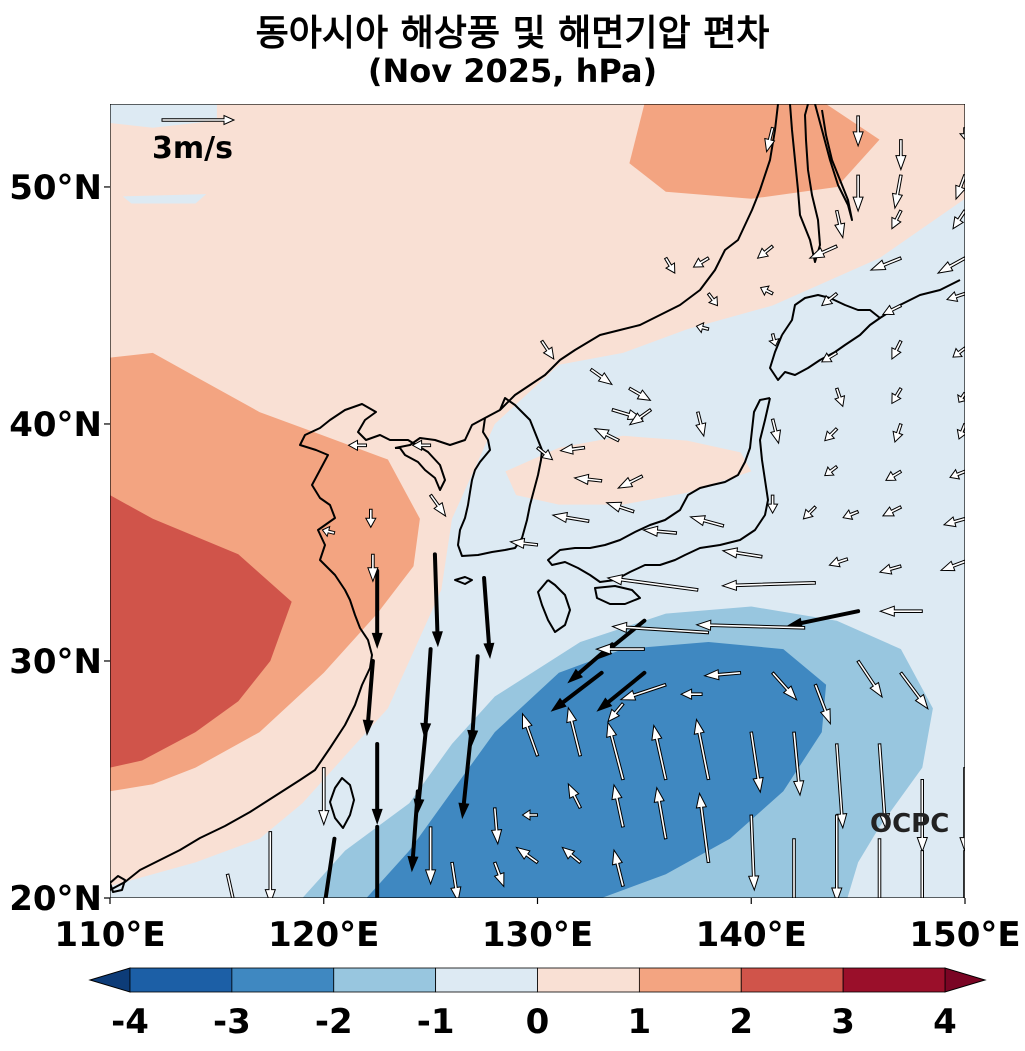 The image size is (1025, 1051). I want to click on chart-subtitle: (Nov 2025, hPa), so click(512, 71).